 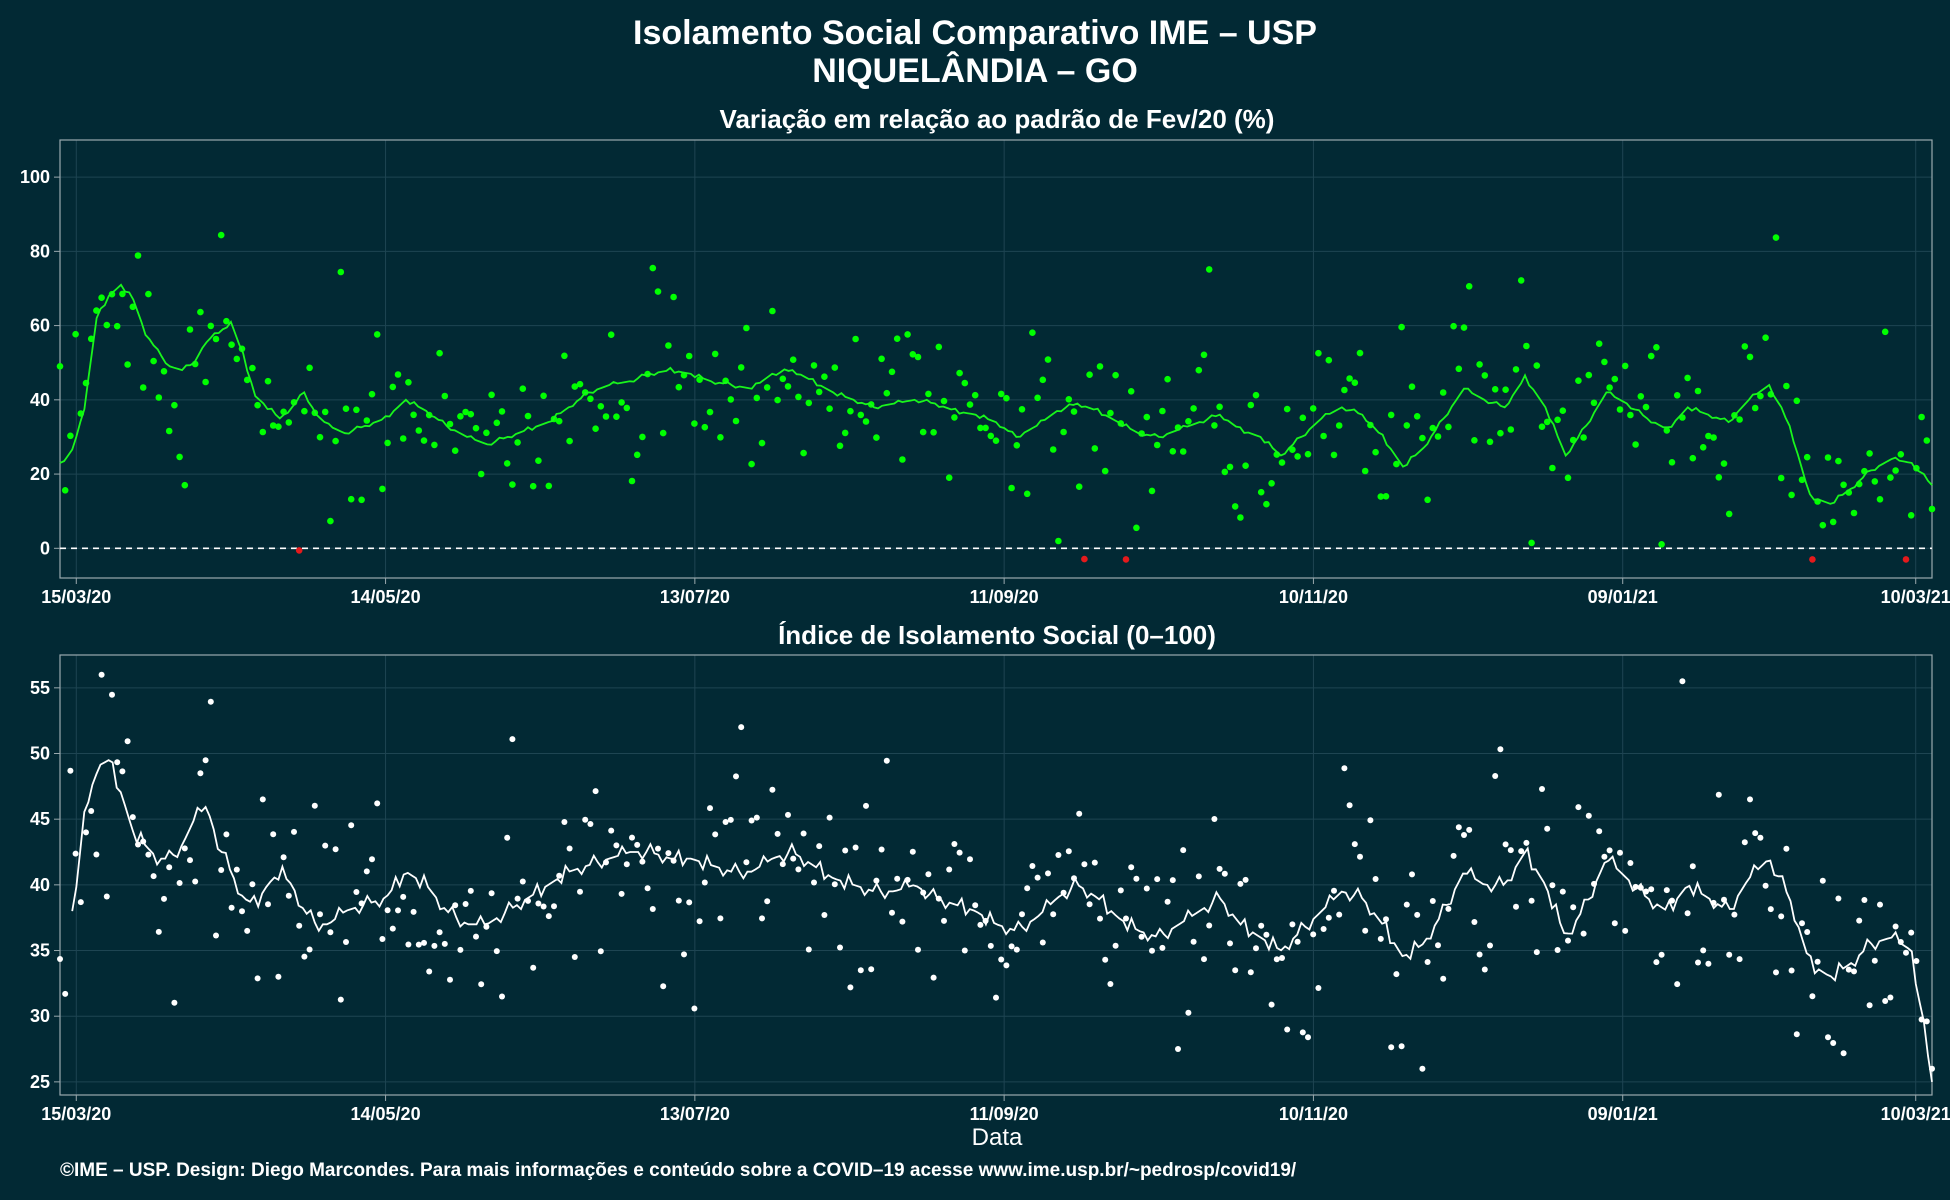 I want to click on x-tick-label: 10/11/20, so click(x=1313, y=597).